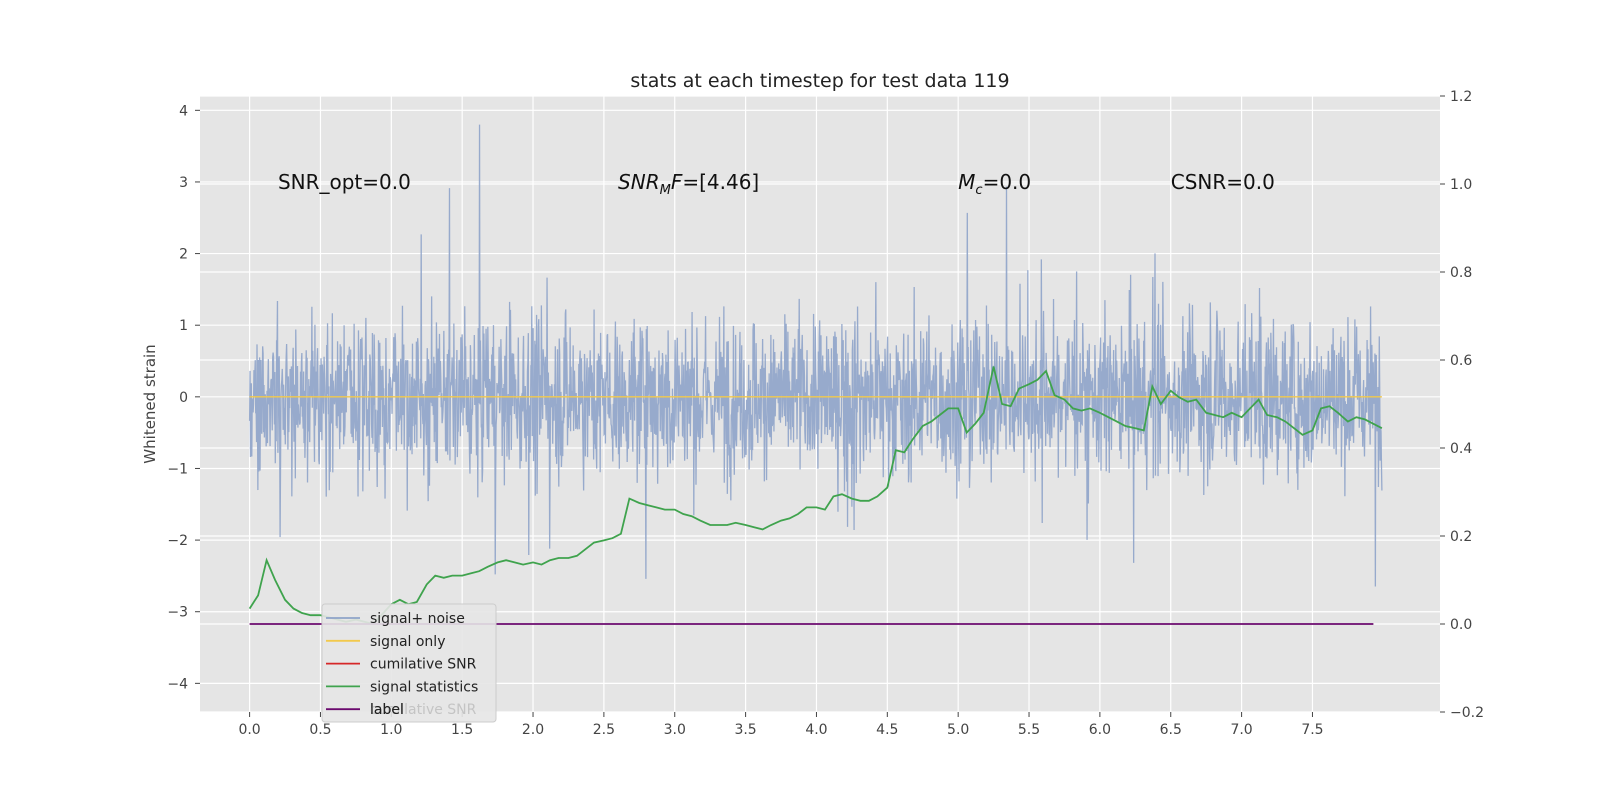  I want to click on annotations: SNR_opt=0.0 SNRMF=[4.46] Mc=0.0 CSNR=0.0, so click(776, 184).